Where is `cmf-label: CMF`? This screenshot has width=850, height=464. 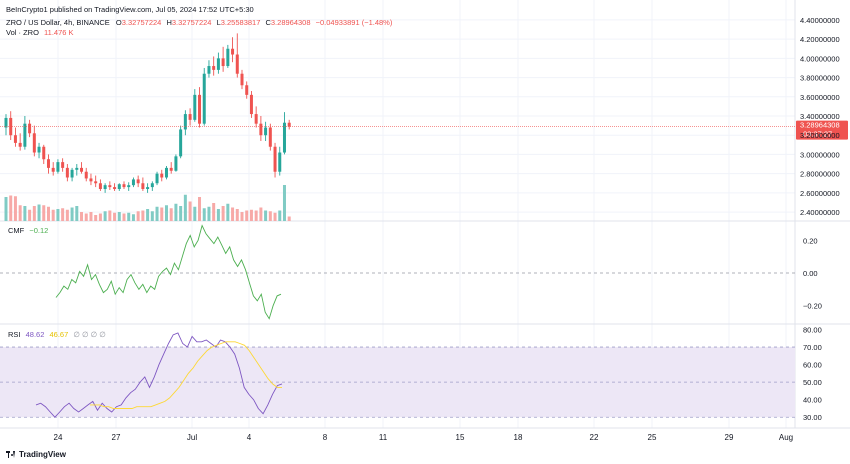
cmf-label: CMF is located at coordinates (16, 230).